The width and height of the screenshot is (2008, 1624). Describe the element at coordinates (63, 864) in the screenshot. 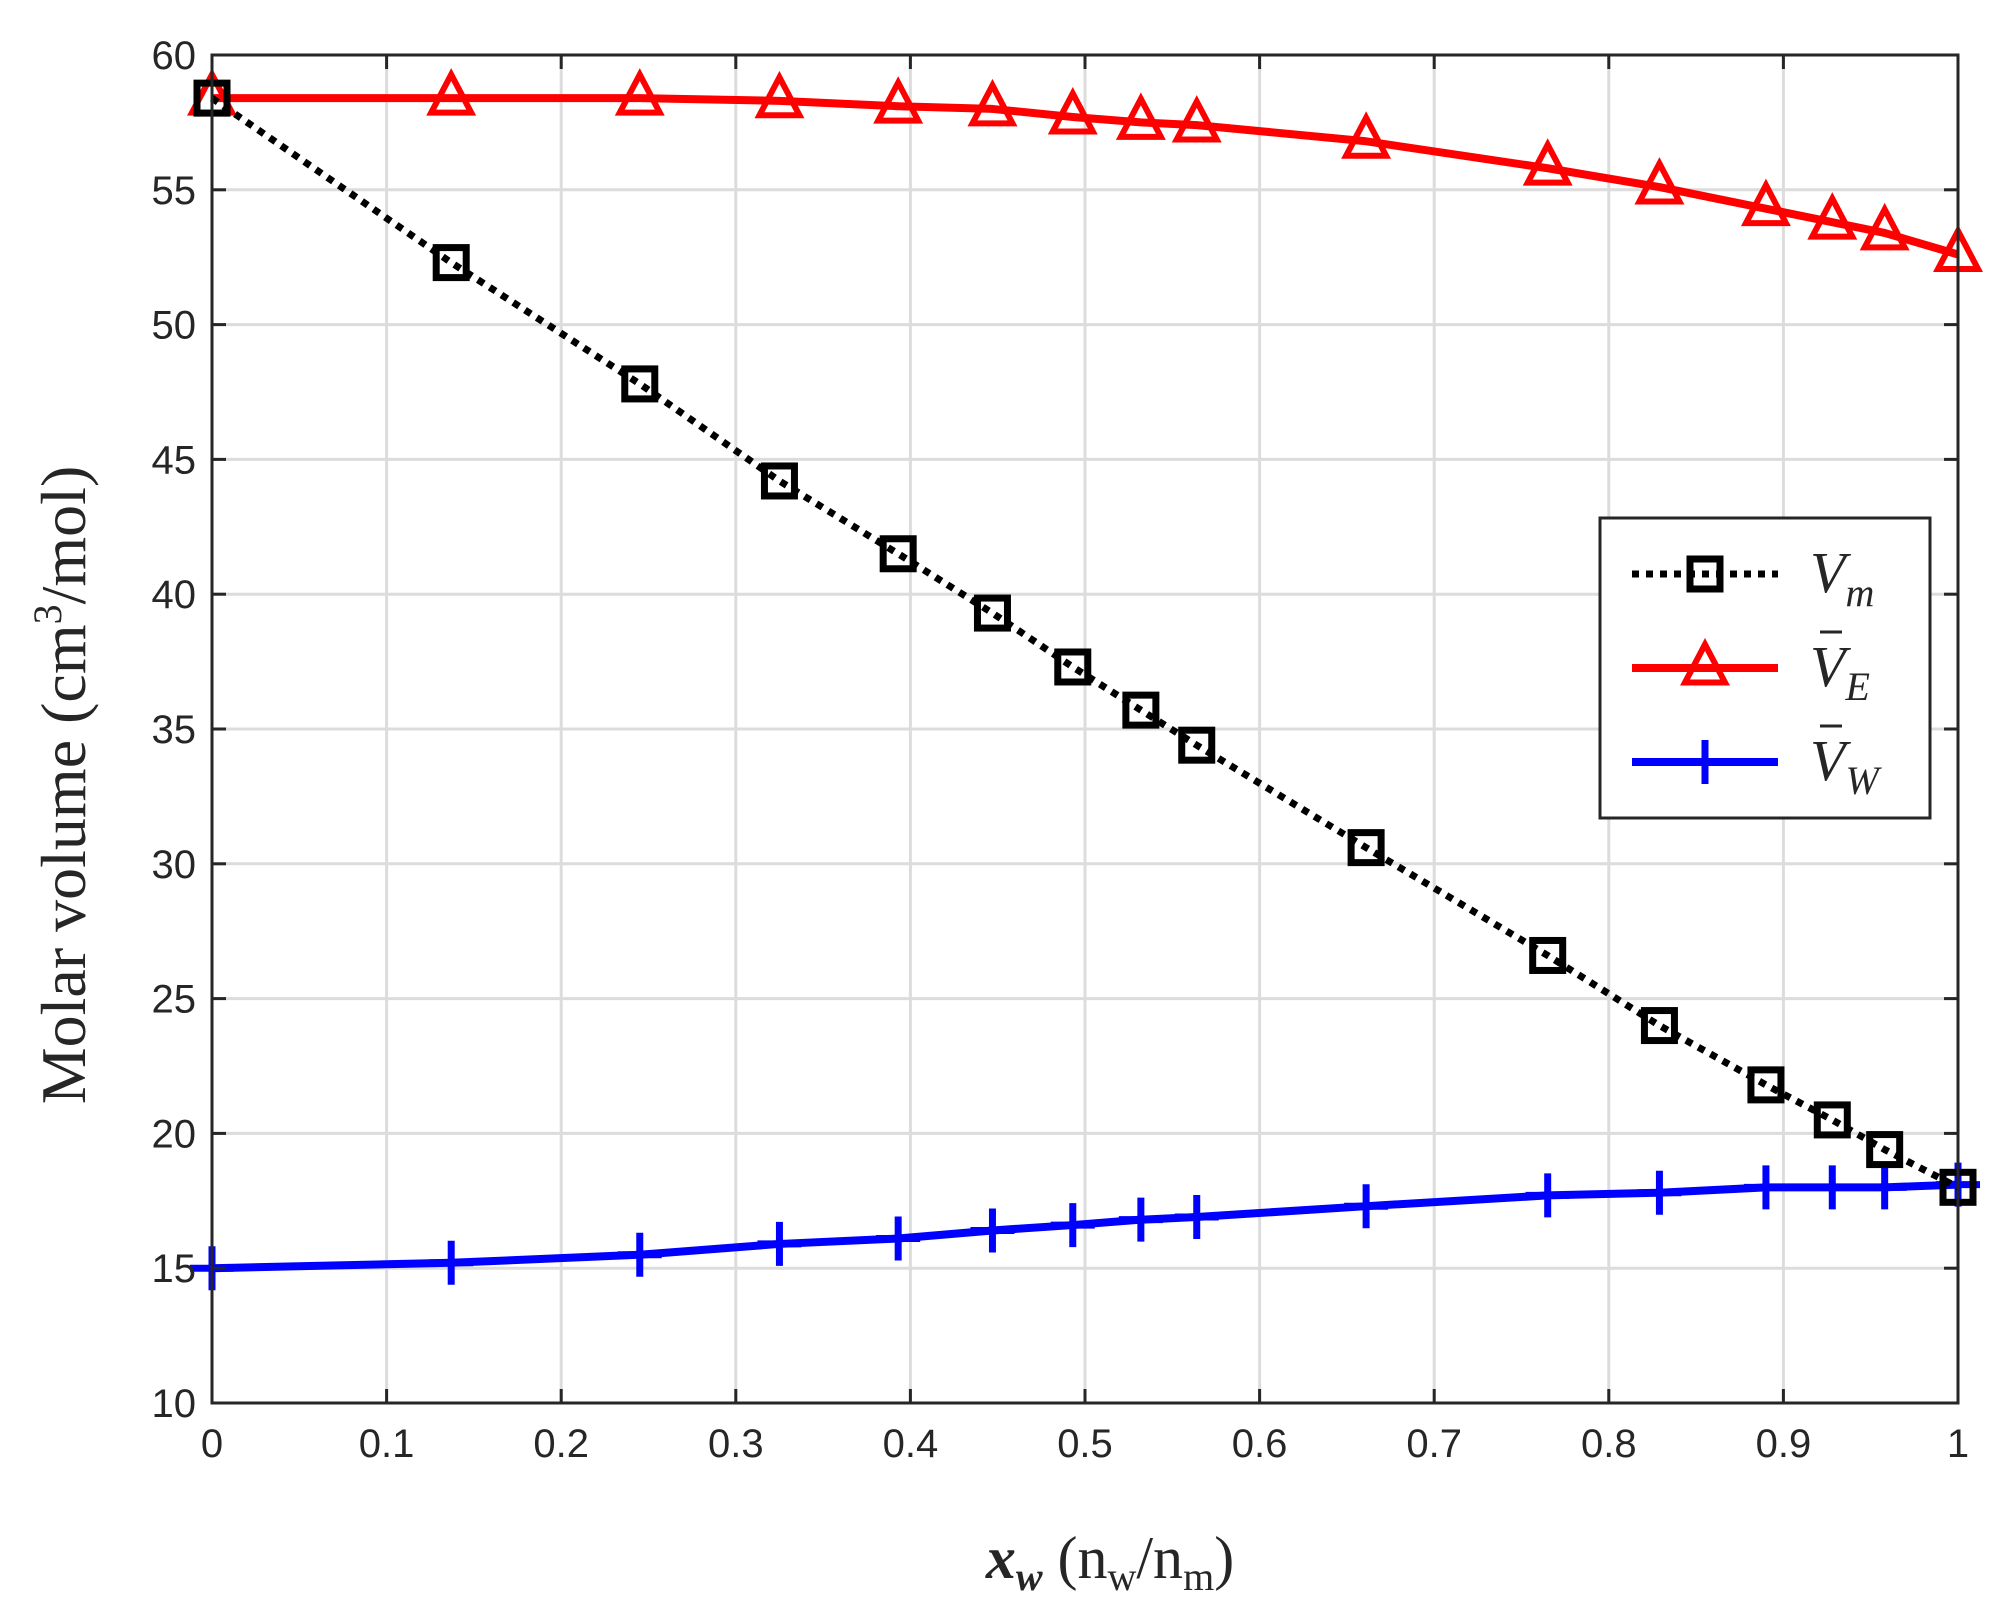

I see `y-axis-title-main: Molar volume (cm` at that location.